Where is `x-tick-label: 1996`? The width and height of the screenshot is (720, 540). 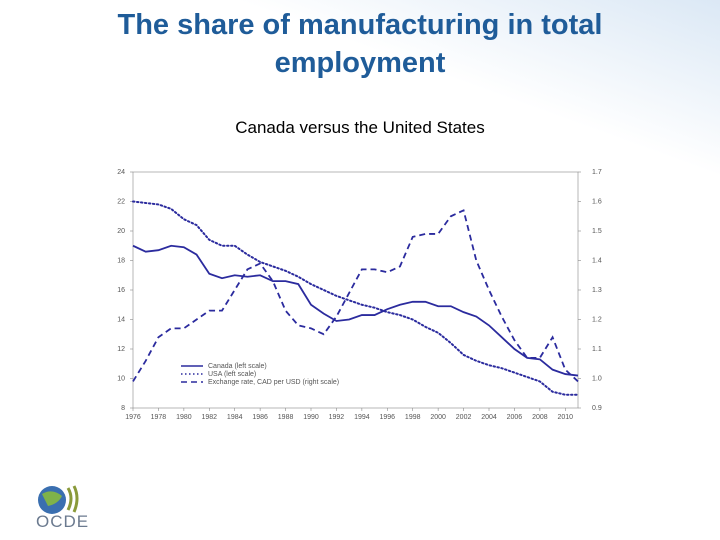 x-tick-label: 1996 is located at coordinates (387, 417).